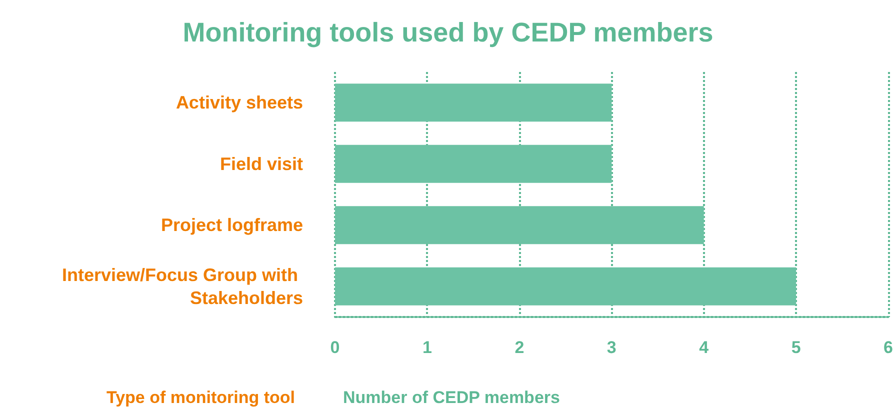  Describe the element at coordinates (182, 286) in the screenshot. I see `y-tick-label: Interview/Focus Group with Stakeholders` at that location.